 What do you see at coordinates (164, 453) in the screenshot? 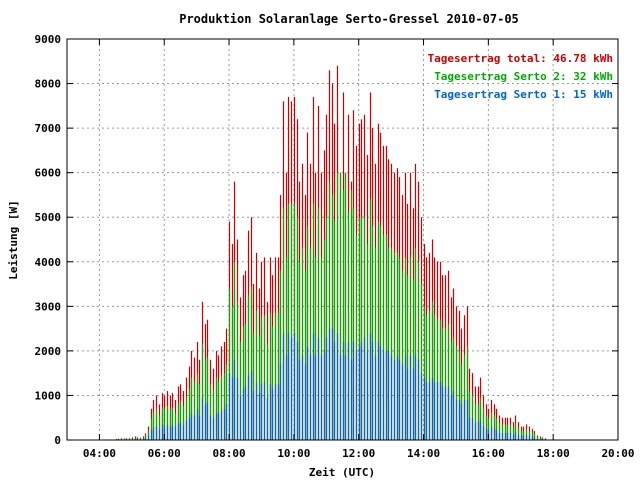
I see `x-tick-label: 06:00` at bounding box center [164, 453].